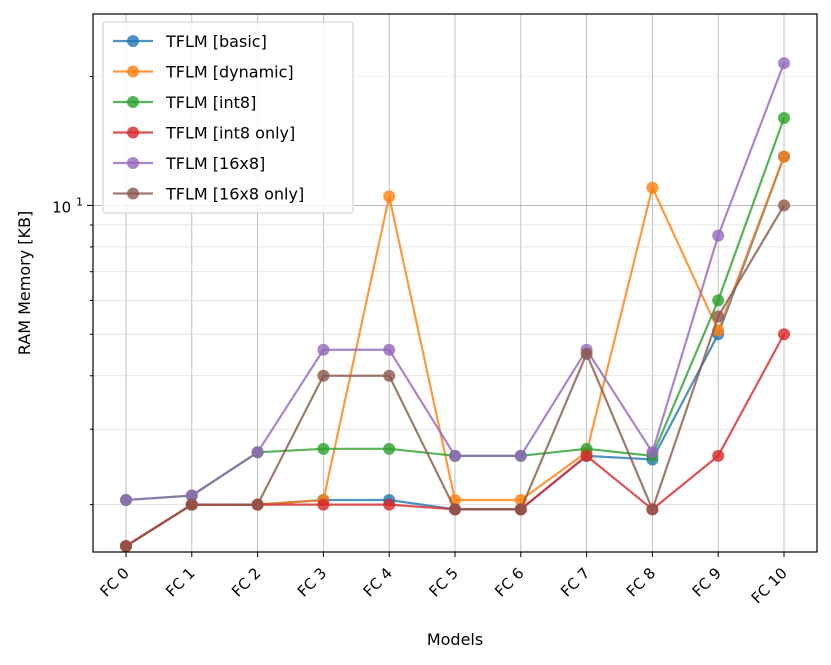  What do you see at coordinates (575, 582) in the screenshot?
I see `x-tick-label: FC 7` at bounding box center [575, 582].